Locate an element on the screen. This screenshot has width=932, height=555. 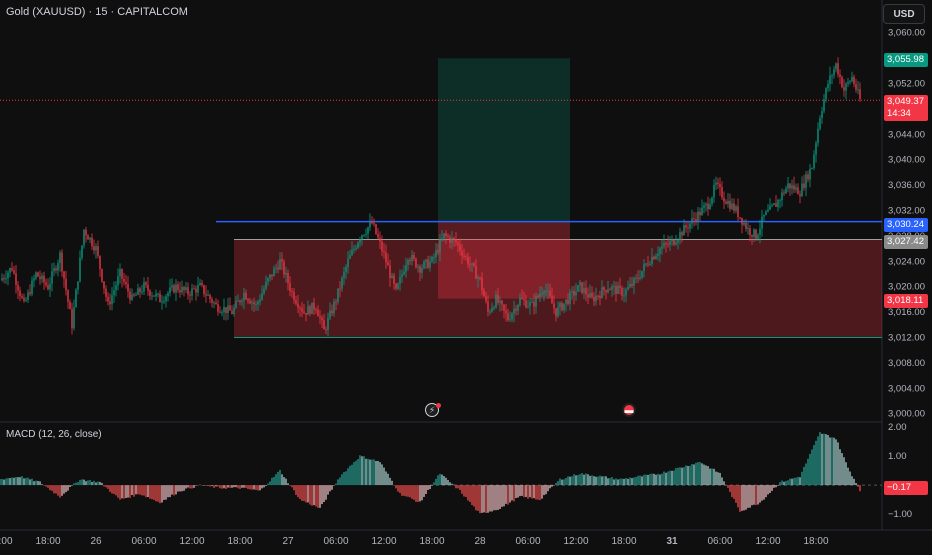
earnings-event-icon: ⚡ is located at coordinates (433, 410).